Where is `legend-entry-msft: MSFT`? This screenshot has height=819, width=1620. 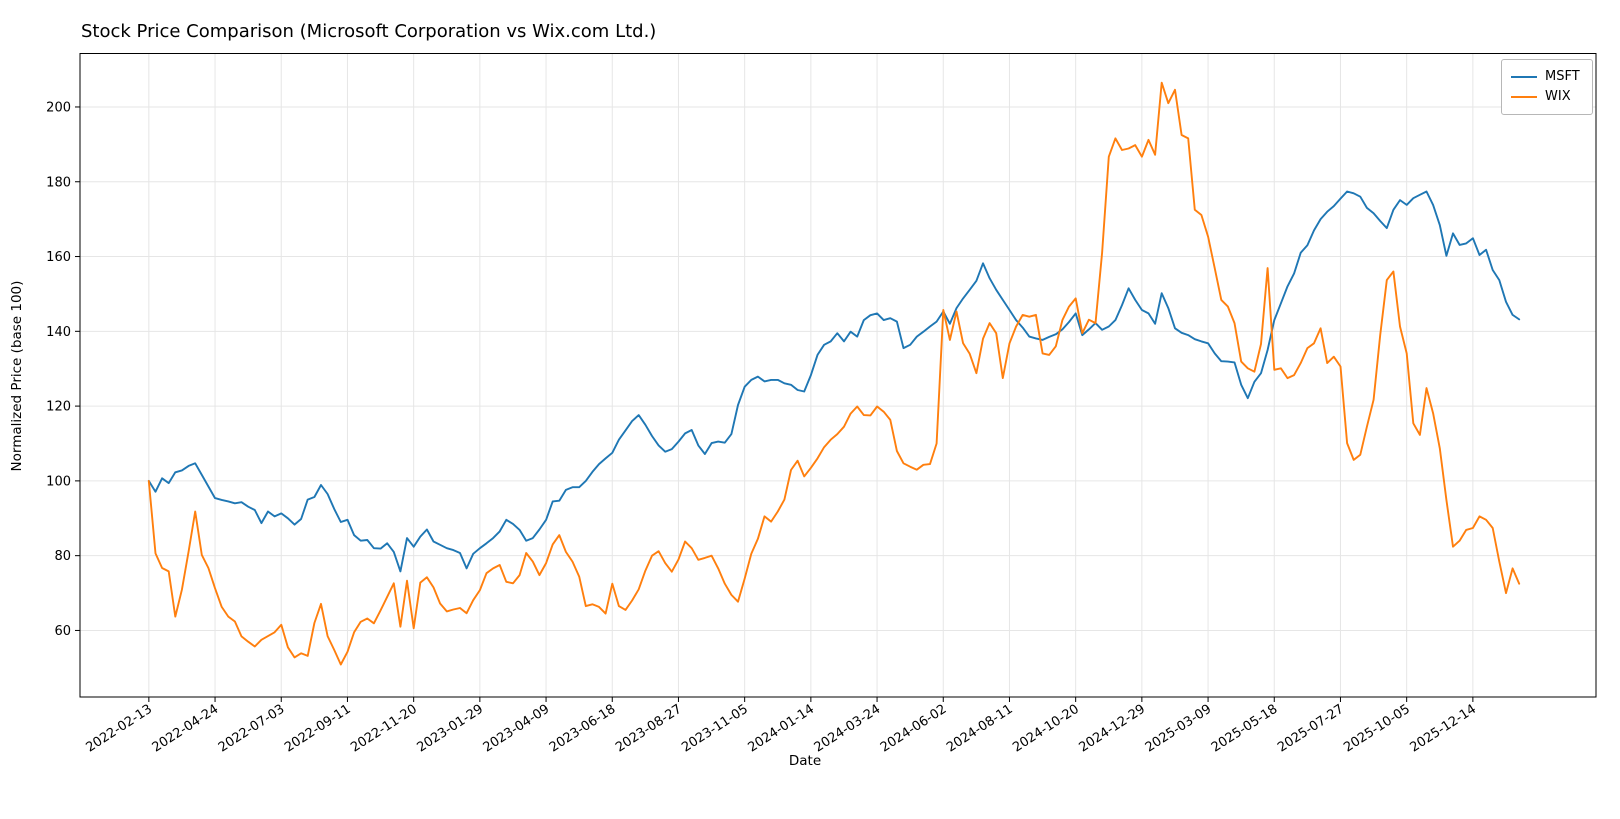 legend-entry-msft: MSFT is located at coordinates (1546, 77).